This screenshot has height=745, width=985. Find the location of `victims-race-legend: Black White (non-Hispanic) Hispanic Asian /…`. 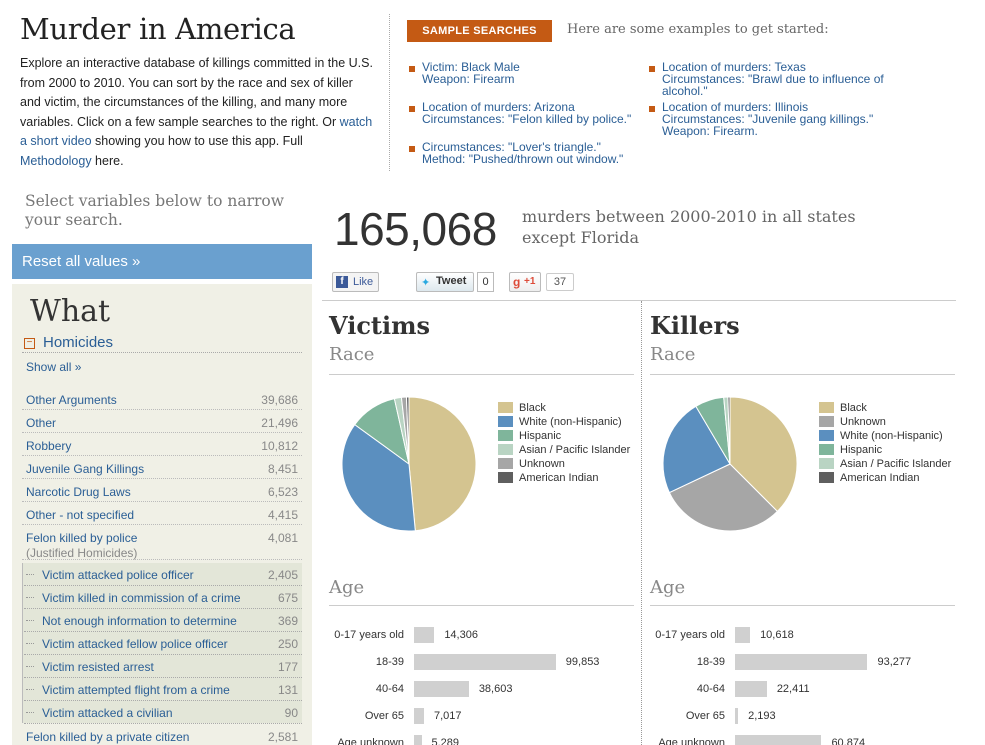

victims-race-legend: Black White (non-Hispanic) Hispanic Asian /… is located at coordinates (564, 443).